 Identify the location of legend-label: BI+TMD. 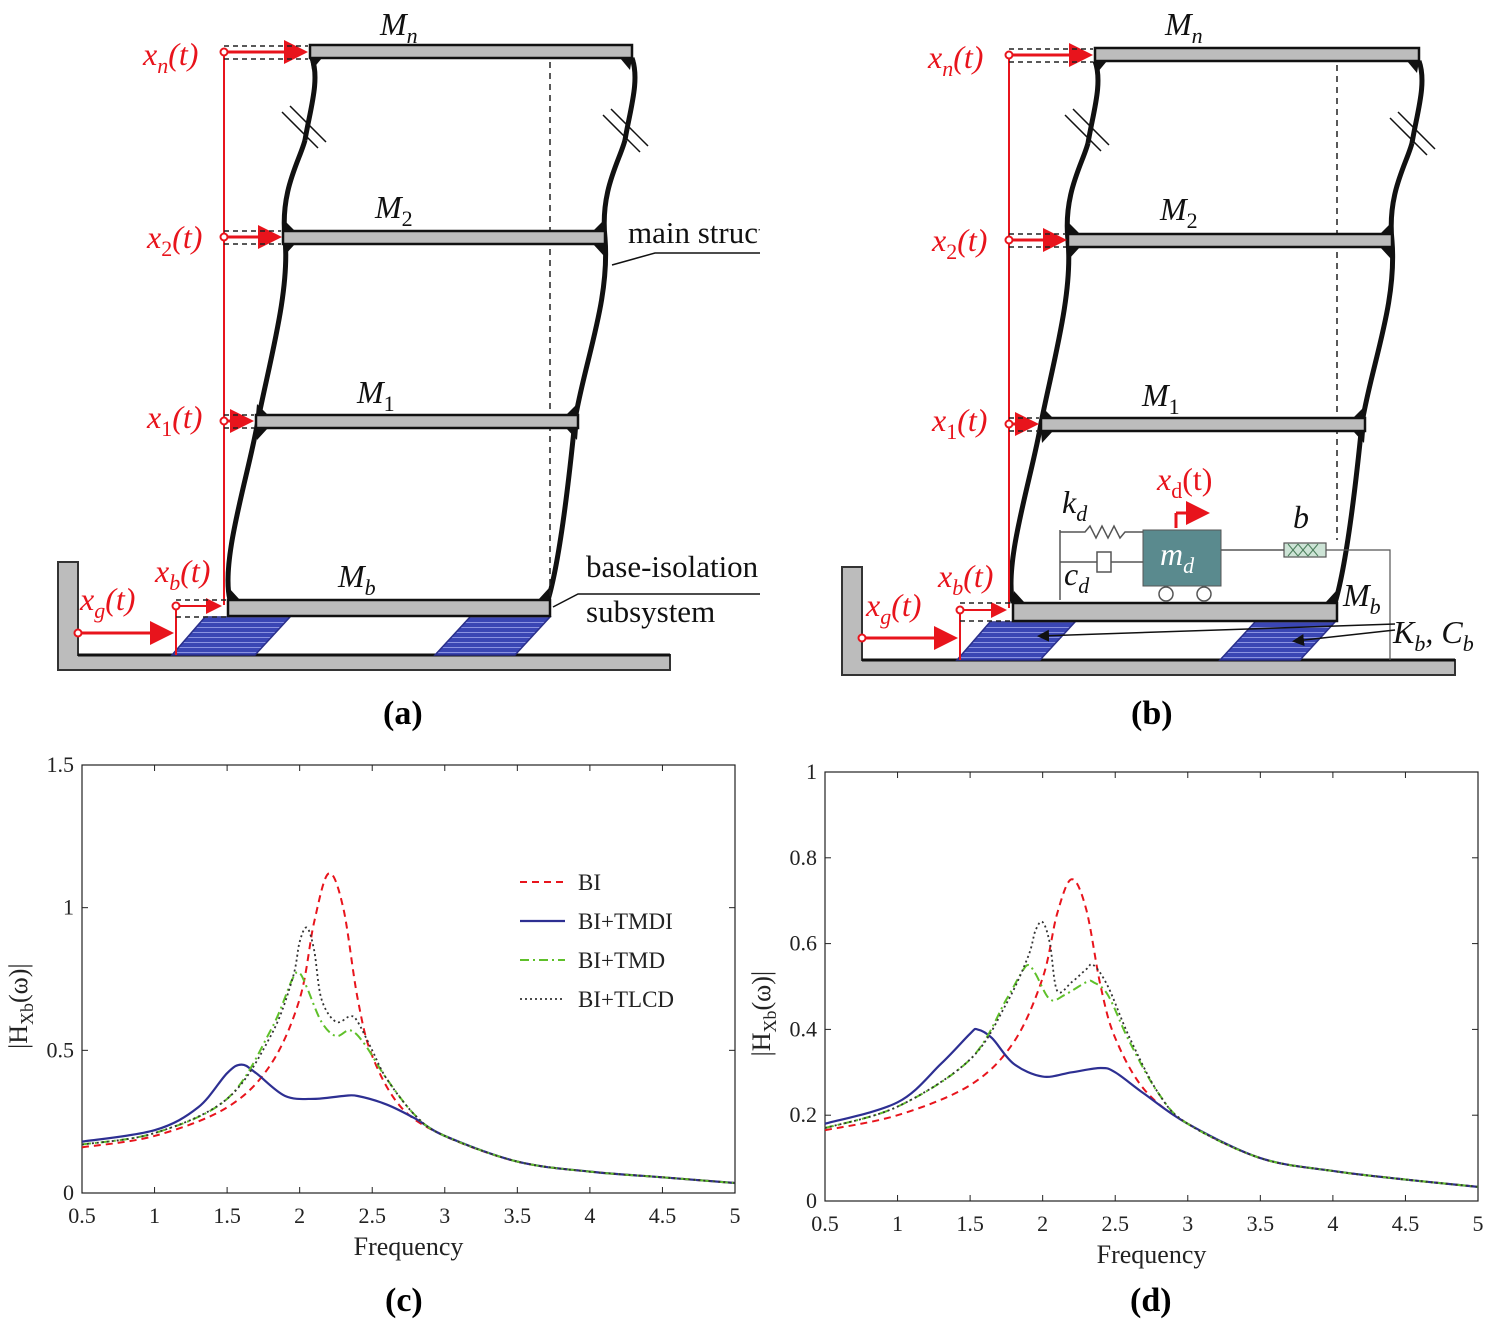
(621, 960).